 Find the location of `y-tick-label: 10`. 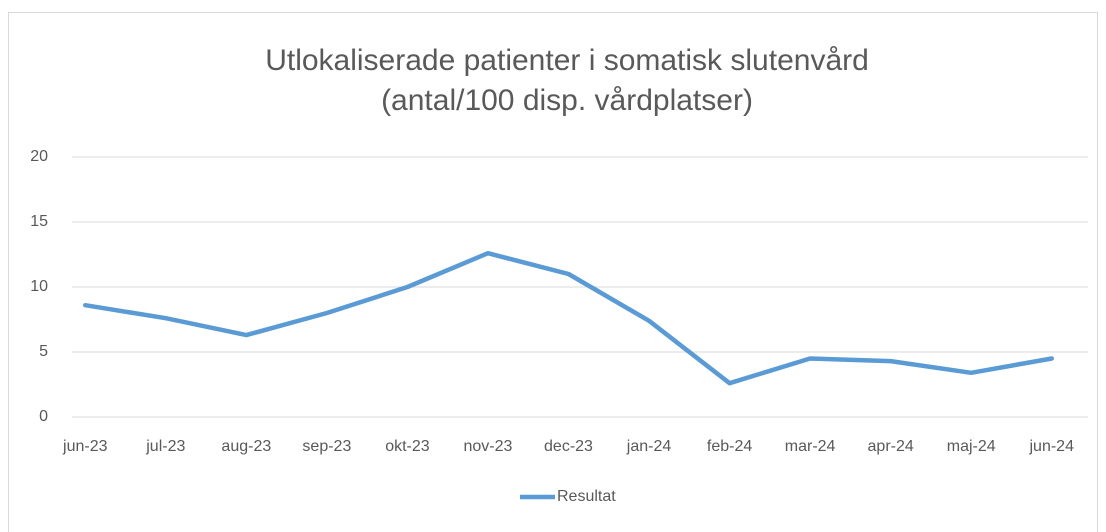

y-tick-label: 10 is located at coordinates (39, 286).